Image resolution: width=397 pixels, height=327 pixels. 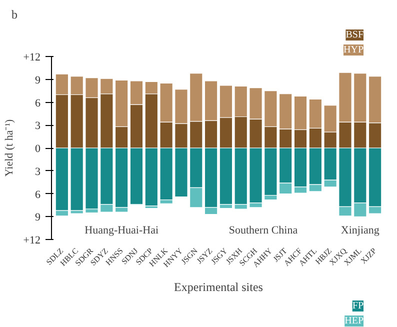 What do you see at coordinates (15, 15) in the screenshot?
I see `text: b` at bounding box center [15, 15].